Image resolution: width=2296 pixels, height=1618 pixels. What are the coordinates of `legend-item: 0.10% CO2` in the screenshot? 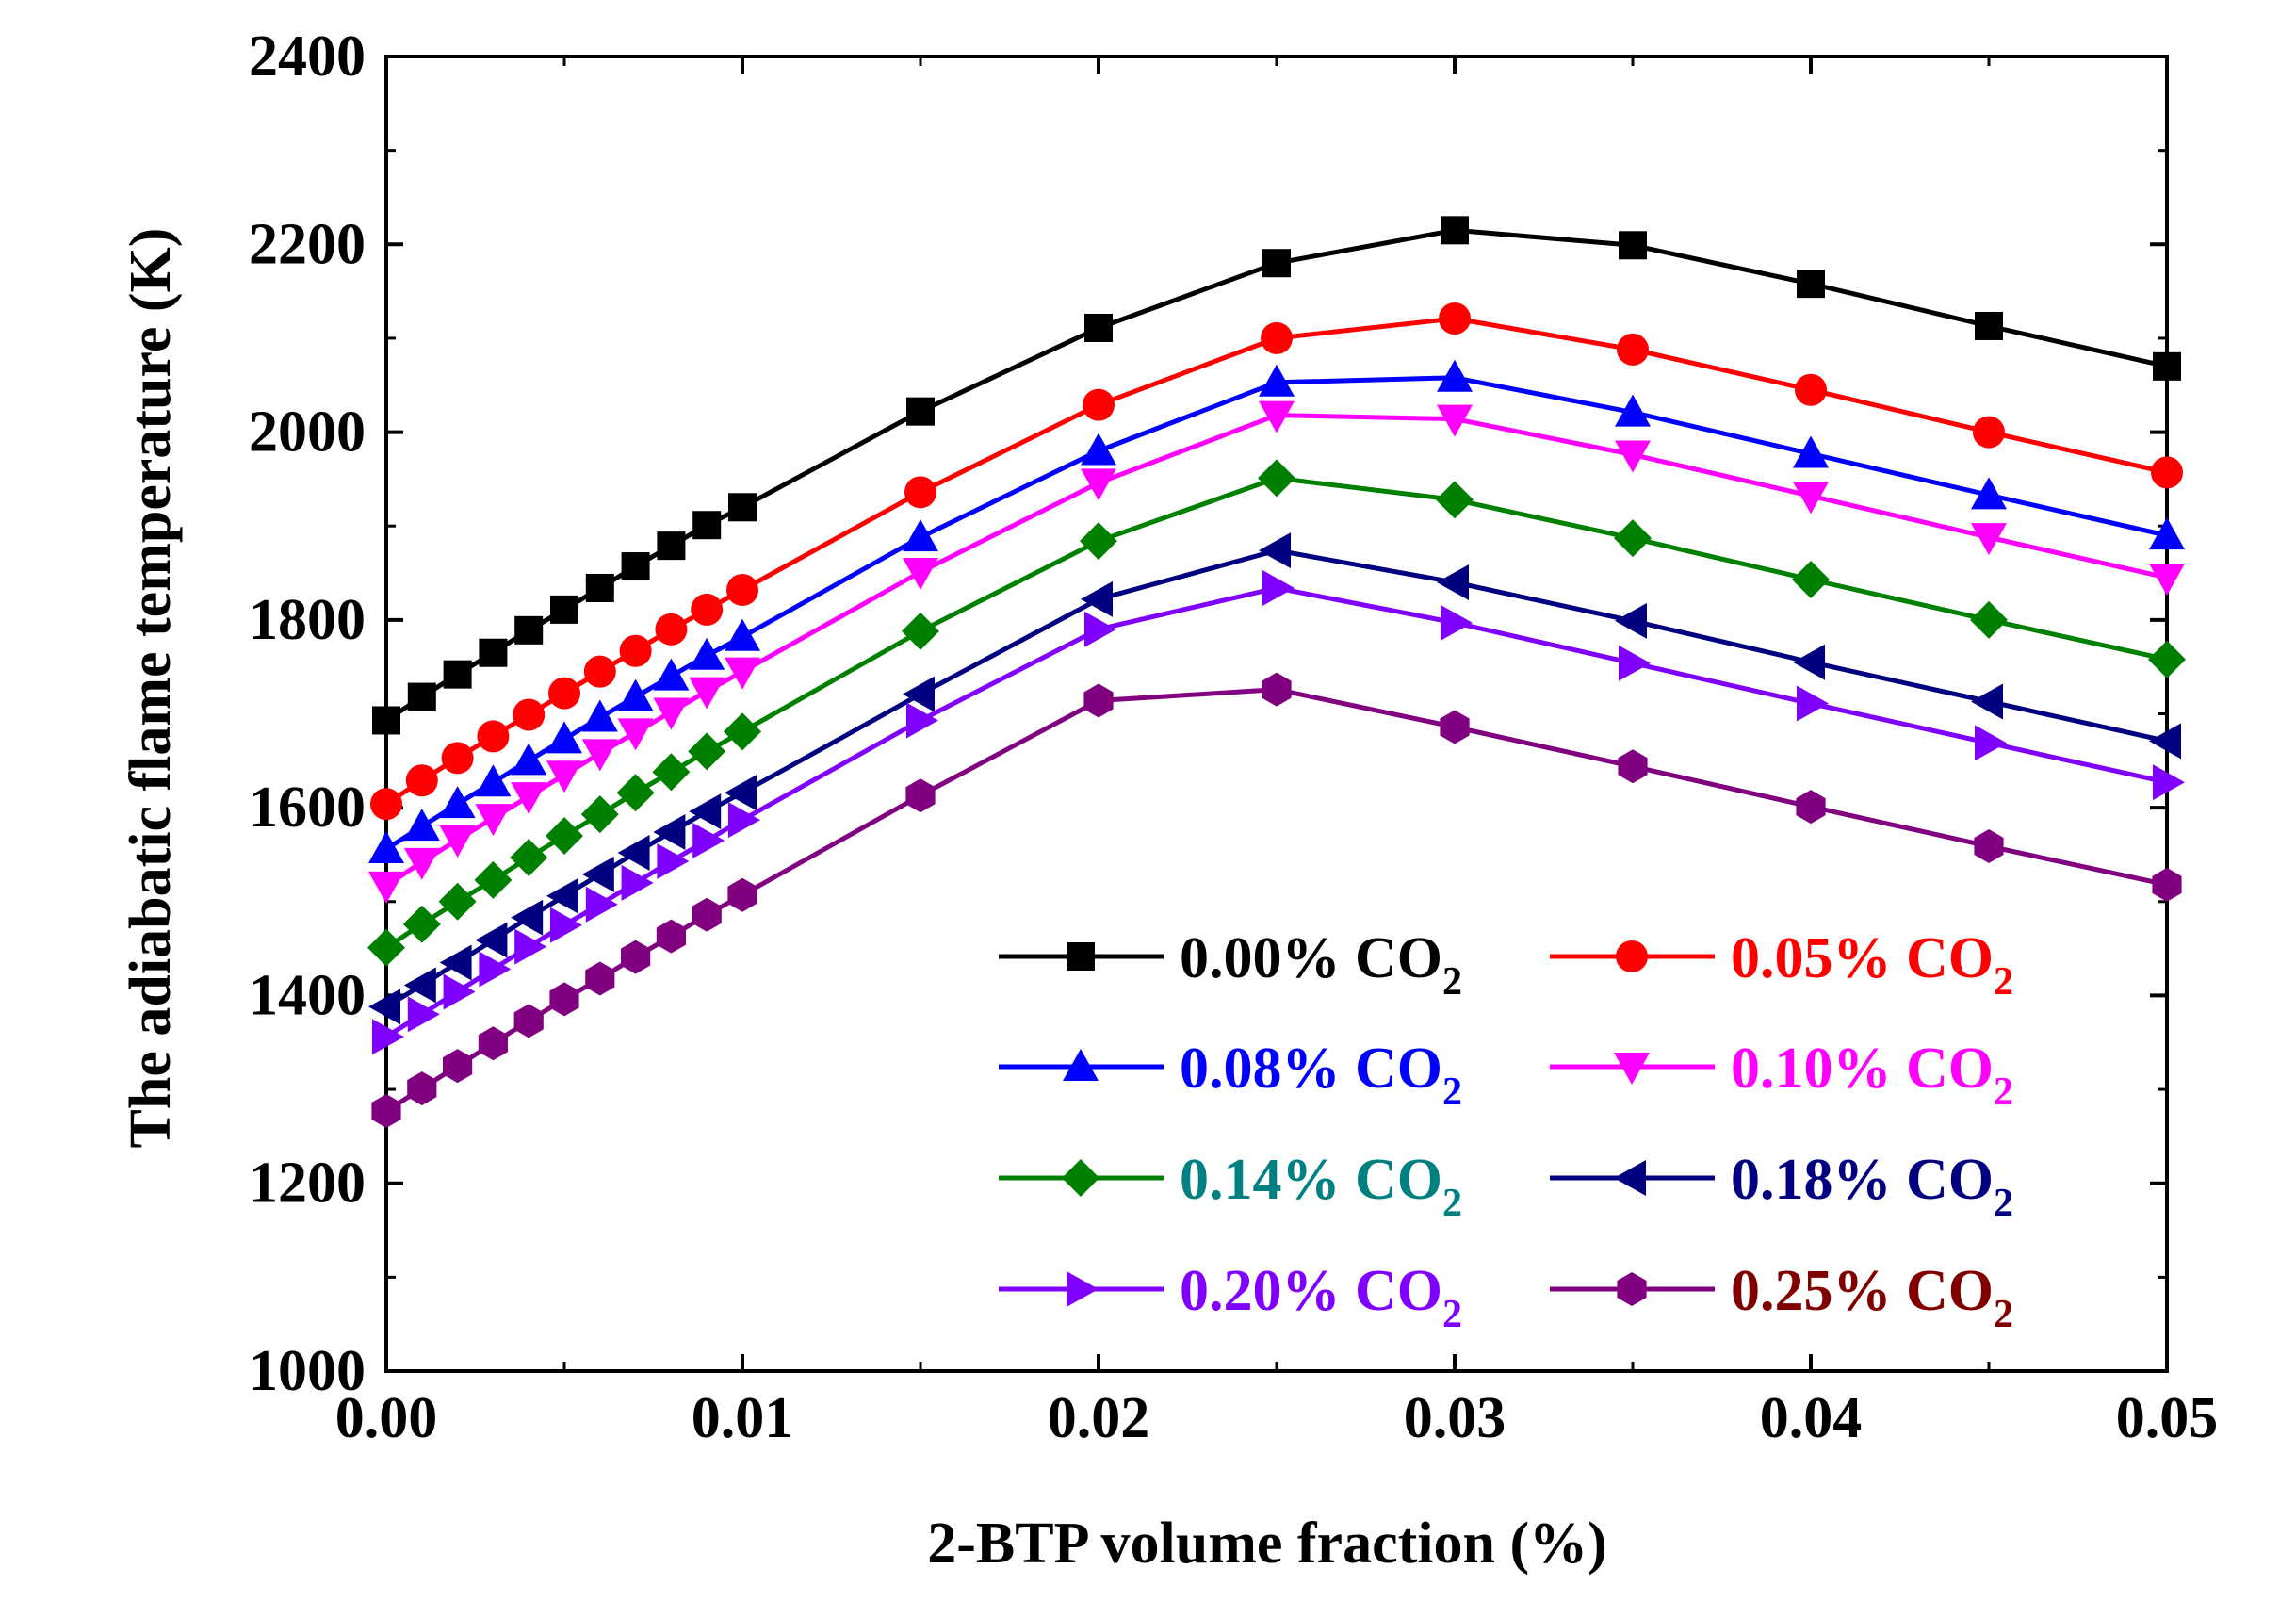 It's located at (1781, 1075).